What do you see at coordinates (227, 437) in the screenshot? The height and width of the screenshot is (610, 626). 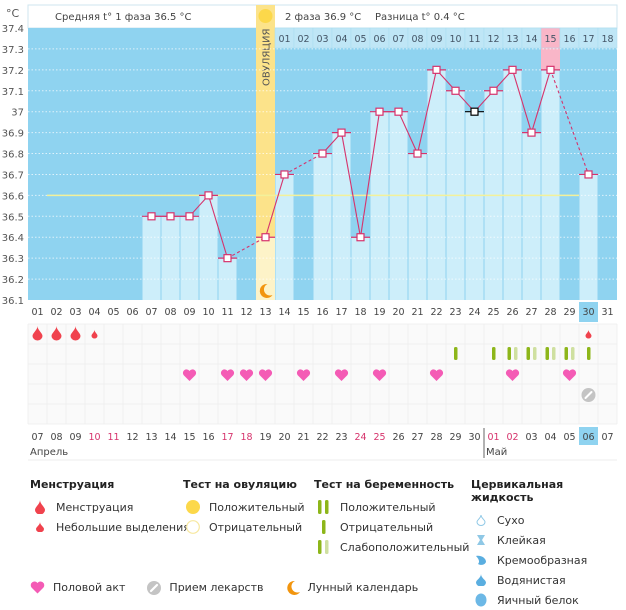 I see `calendar-date-label: 17` at bounding box center [227, 437].